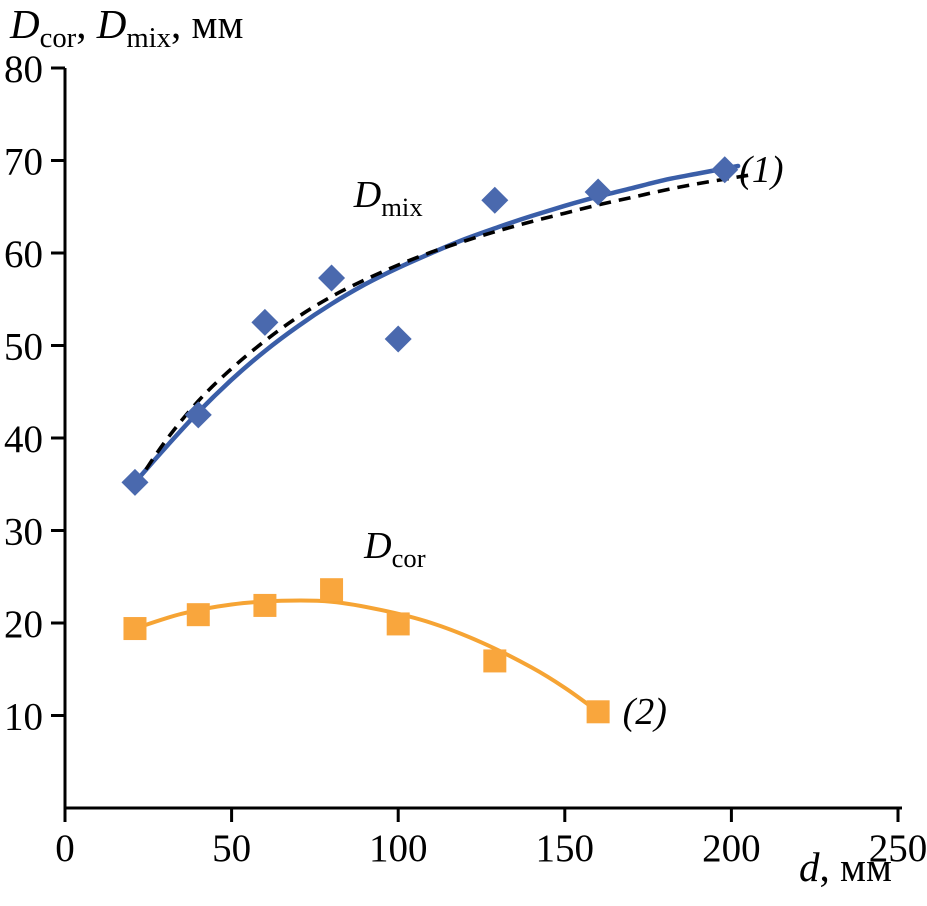 The width and height of the screenshot is (927, 906). Describe the element at coordinates (565, 848) in the screenshot. I see `x-tick-label: 150` at that location.